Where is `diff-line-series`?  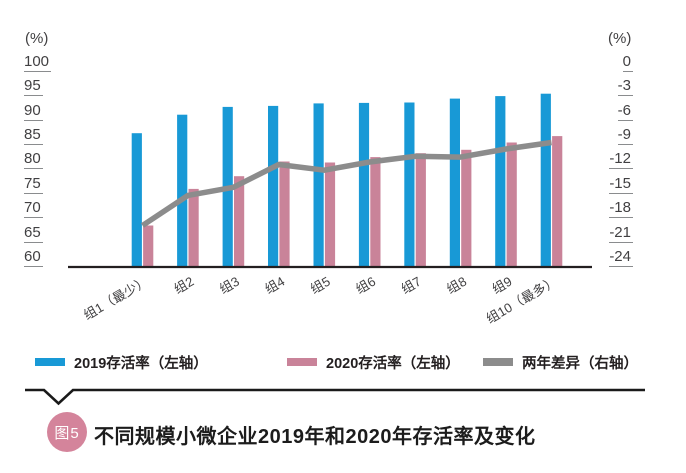
diff-line-series is located at coordinates (346, 183).